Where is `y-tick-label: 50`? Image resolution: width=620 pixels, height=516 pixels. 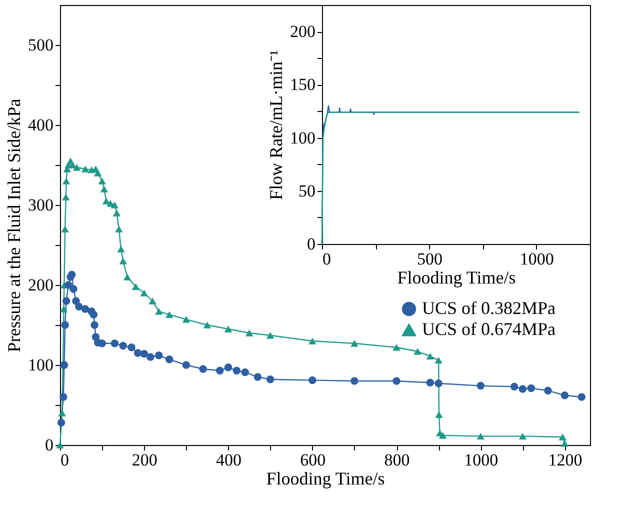 y-tick-label: 50 is located at coordinates (307, 190).